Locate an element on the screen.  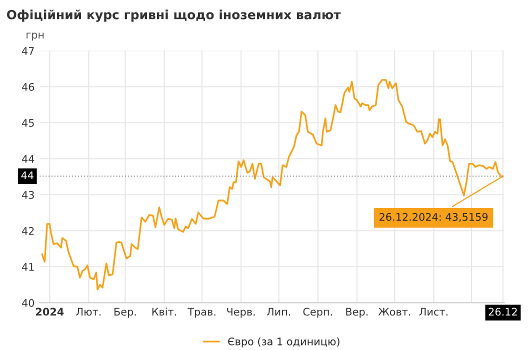
x-tick-label: Серп. is located at coordinates (317, 313).